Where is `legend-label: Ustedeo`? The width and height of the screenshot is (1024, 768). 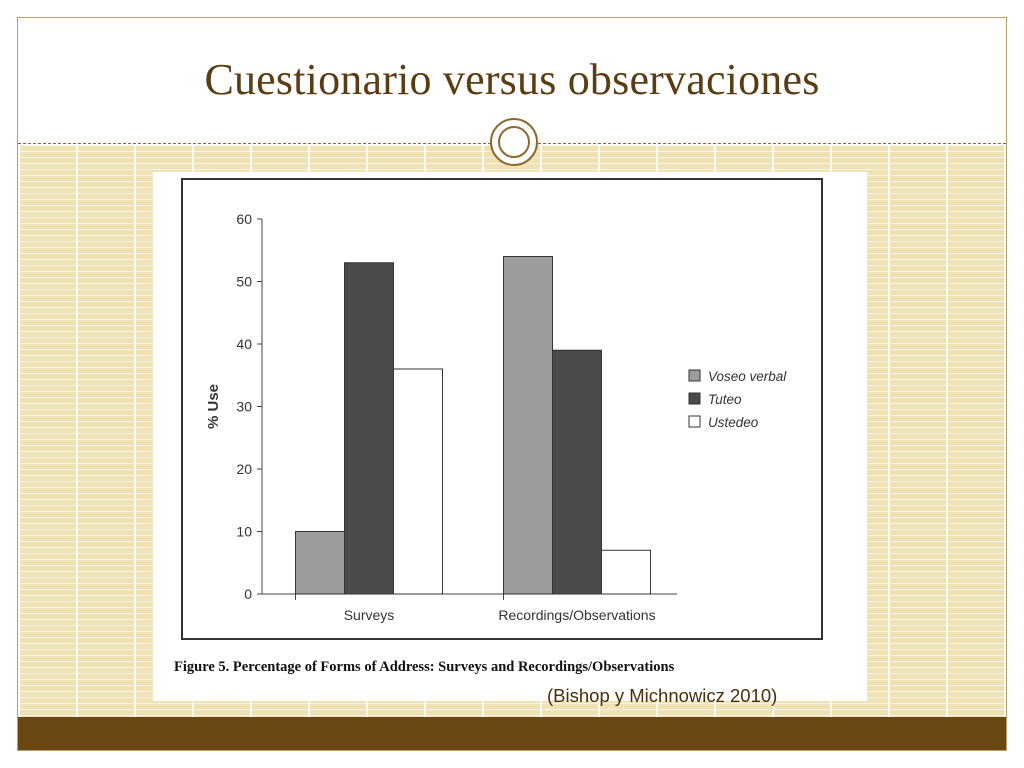
legend-label: Ustedeo is located at coordinates (733, 422).